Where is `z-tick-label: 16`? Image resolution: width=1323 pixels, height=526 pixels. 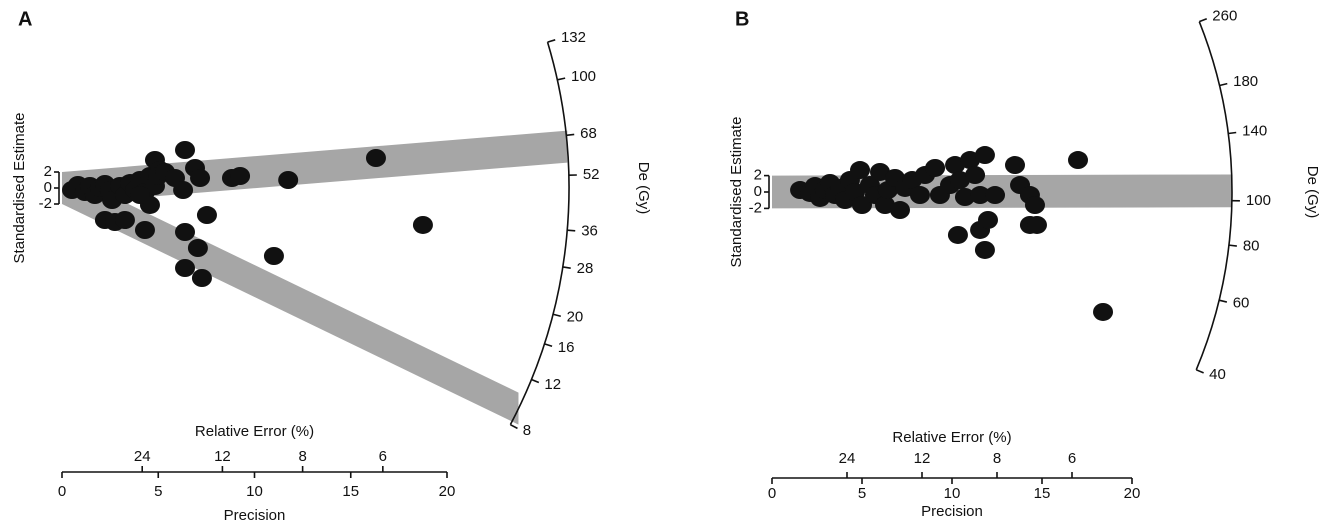
z-tick-label: 16 is located at coordinates (566, 347).